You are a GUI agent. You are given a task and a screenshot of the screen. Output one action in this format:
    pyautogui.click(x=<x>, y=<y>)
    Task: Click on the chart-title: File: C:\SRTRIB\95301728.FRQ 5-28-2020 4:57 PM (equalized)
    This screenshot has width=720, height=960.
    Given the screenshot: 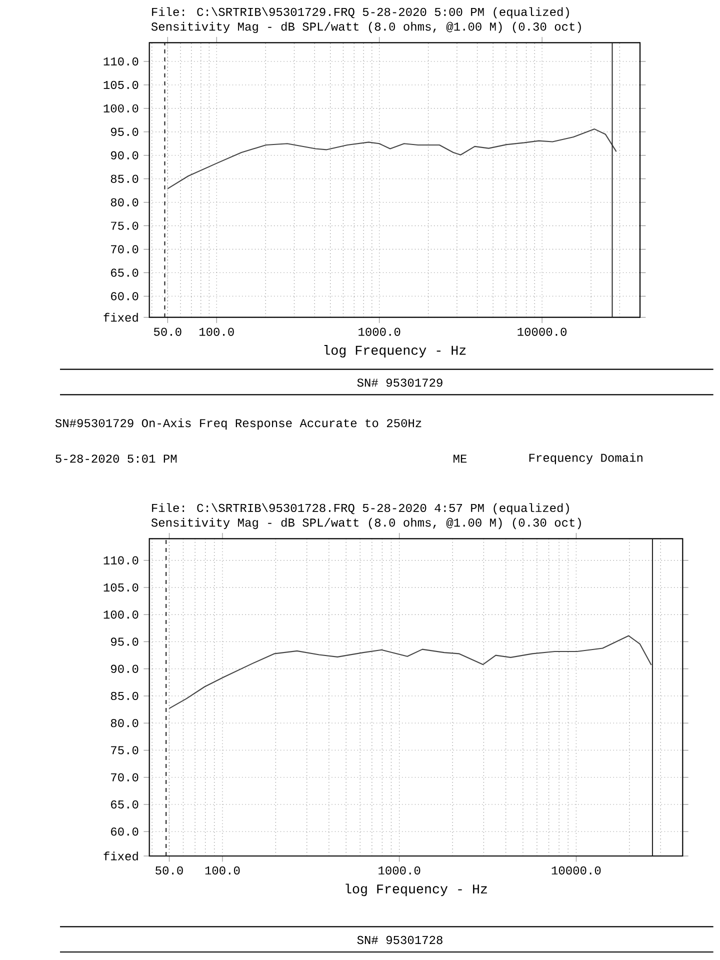 What is the action you would take?
    pyautogui.click(x=360, y=508)
    